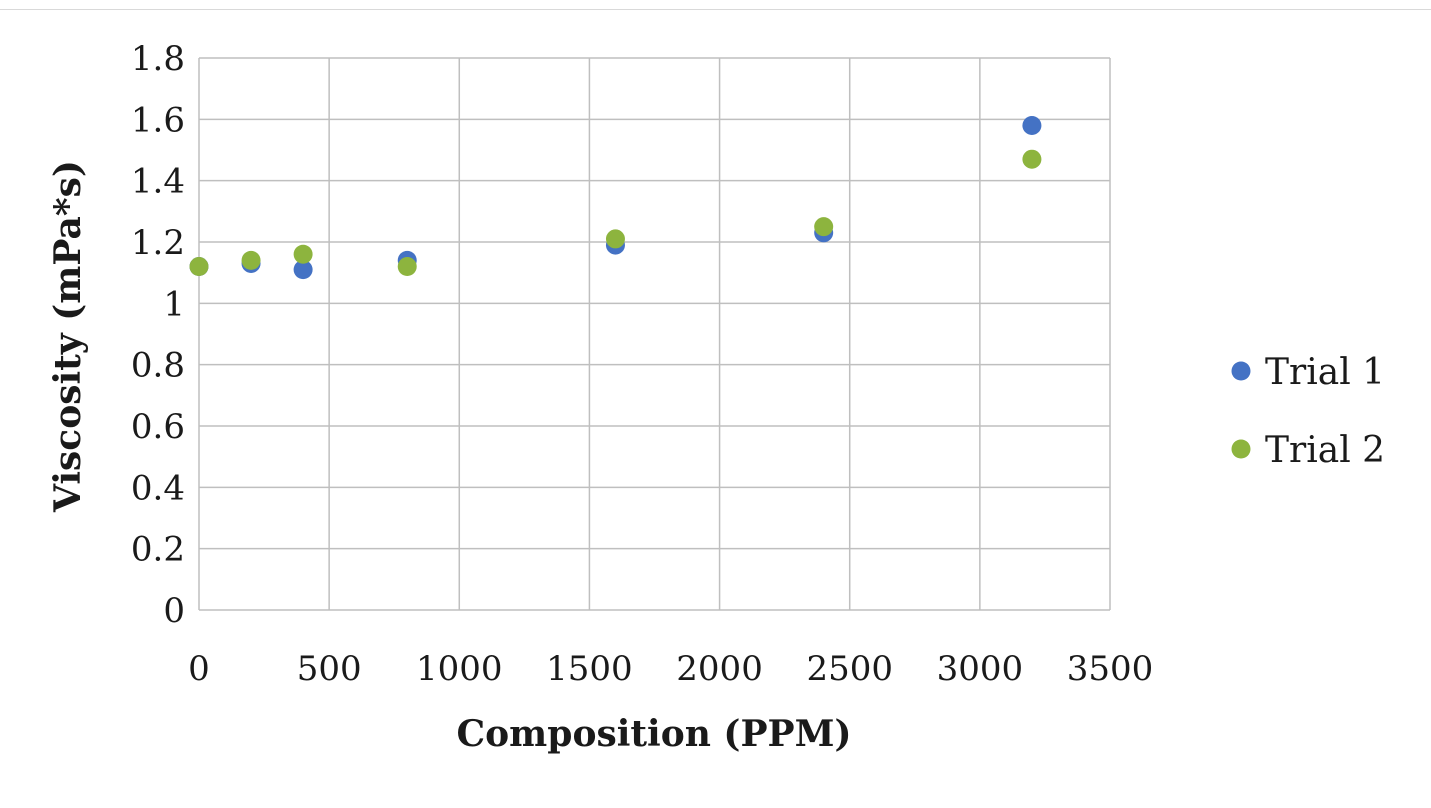 The height and width of the screenshot is (808, 1431). What do you see at coordinates (1308, 411) in the screenshot?
I see `legend: Trial 1 Trial 2` at bounding box center [1308, 411].